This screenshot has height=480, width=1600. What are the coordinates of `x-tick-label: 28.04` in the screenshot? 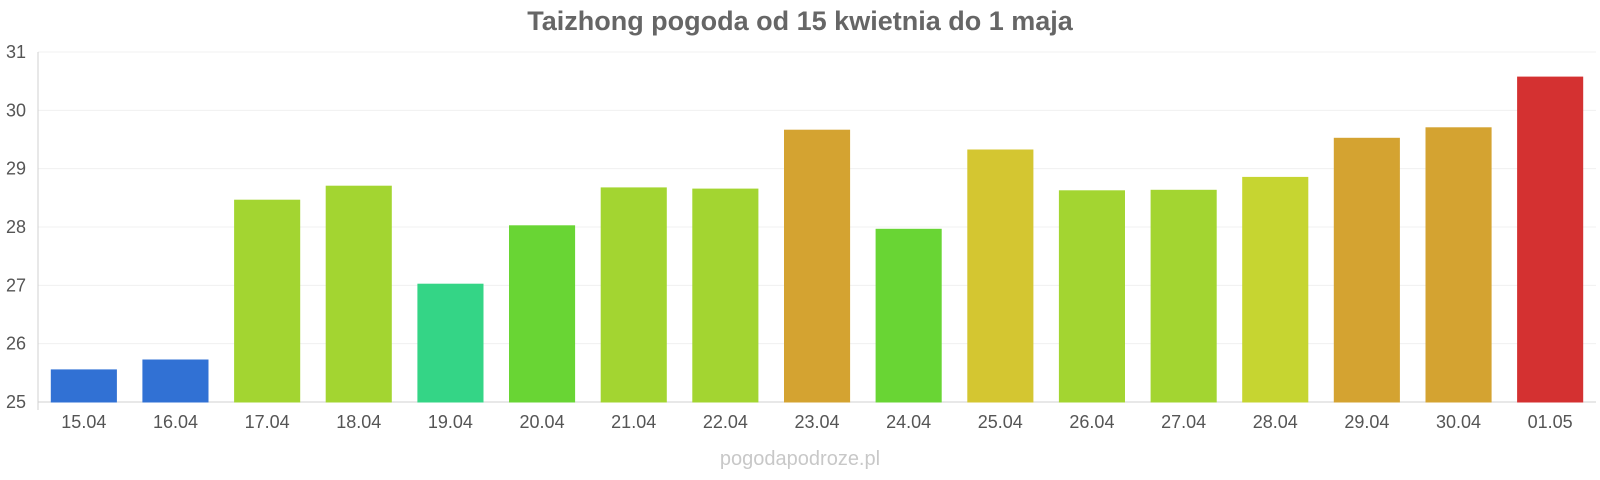 It's located at (1275, 422).